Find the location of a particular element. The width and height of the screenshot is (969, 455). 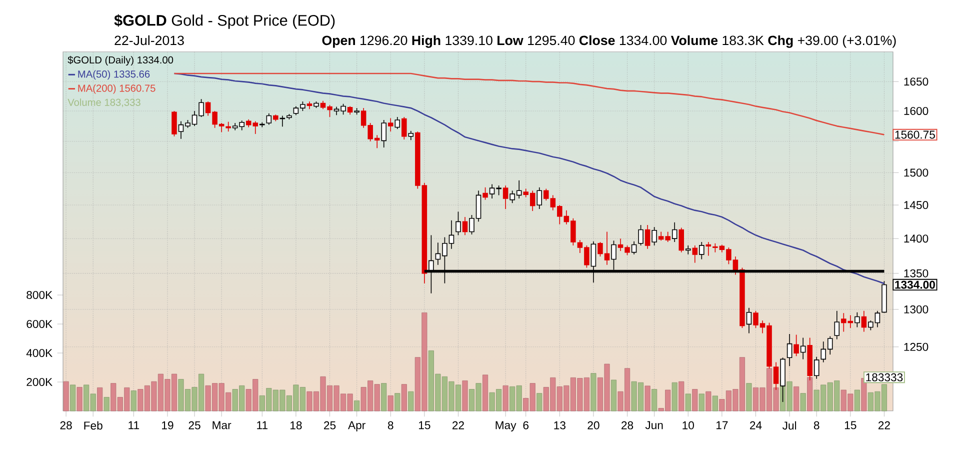

y-tick-label: 1350 is located at coordinates (916, 273).